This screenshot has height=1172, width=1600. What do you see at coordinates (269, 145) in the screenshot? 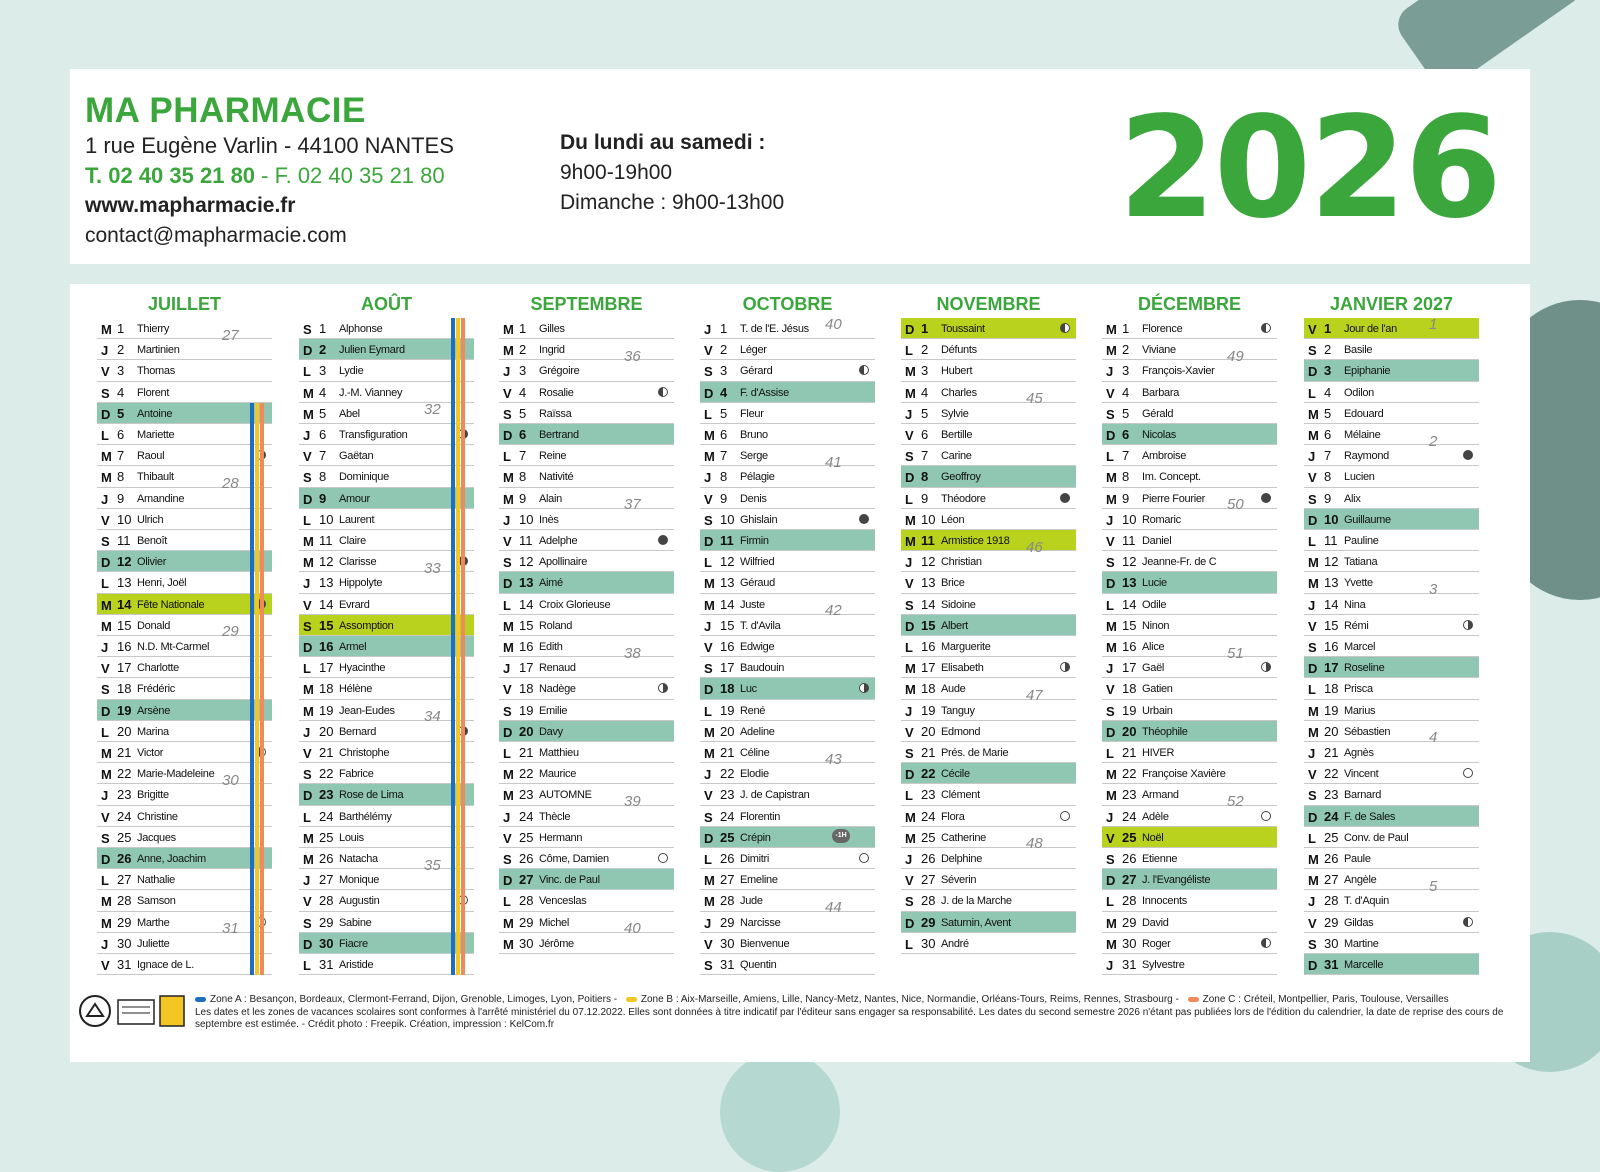
I see `pharmacy-address: 1 rue Eugène Varlin - 44100 NANTES` at bounding box center [269, 145].